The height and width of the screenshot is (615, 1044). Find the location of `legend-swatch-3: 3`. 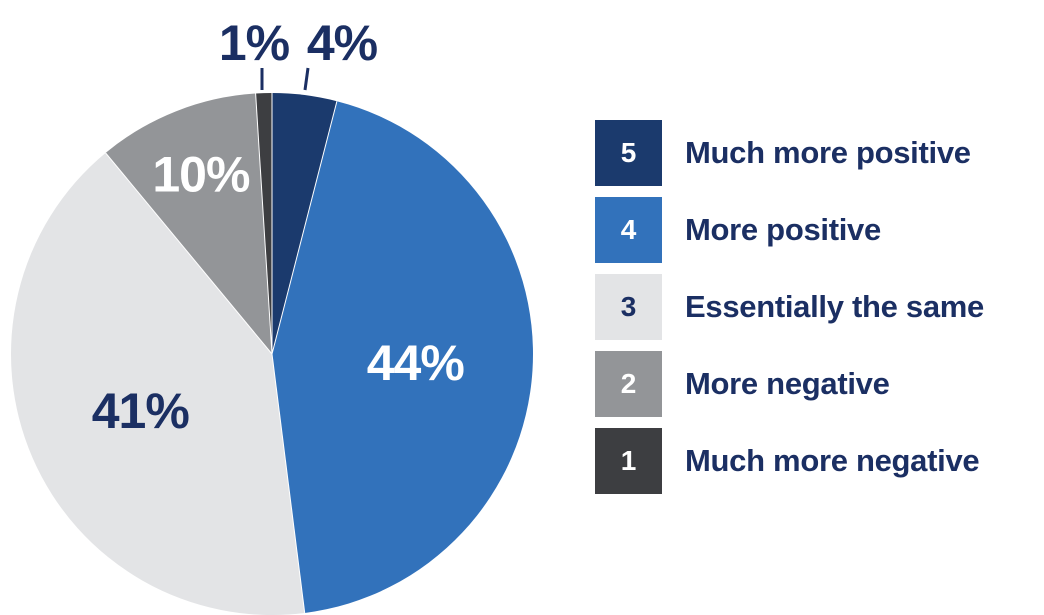

legend-swatch-3: 3 is located at coordinates (628, 307).